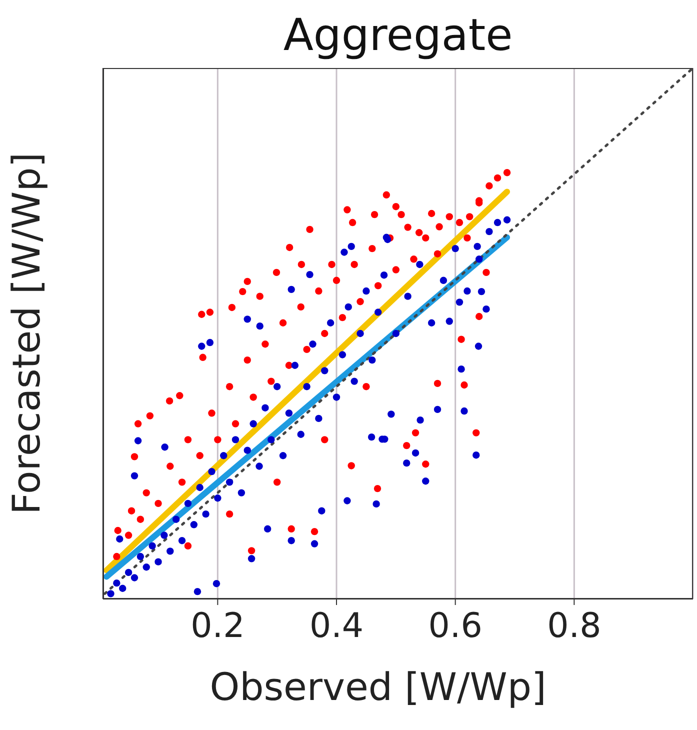 The image size is (697, 730). I want to click on x-tick-label: 0.2, so click(217, 626).